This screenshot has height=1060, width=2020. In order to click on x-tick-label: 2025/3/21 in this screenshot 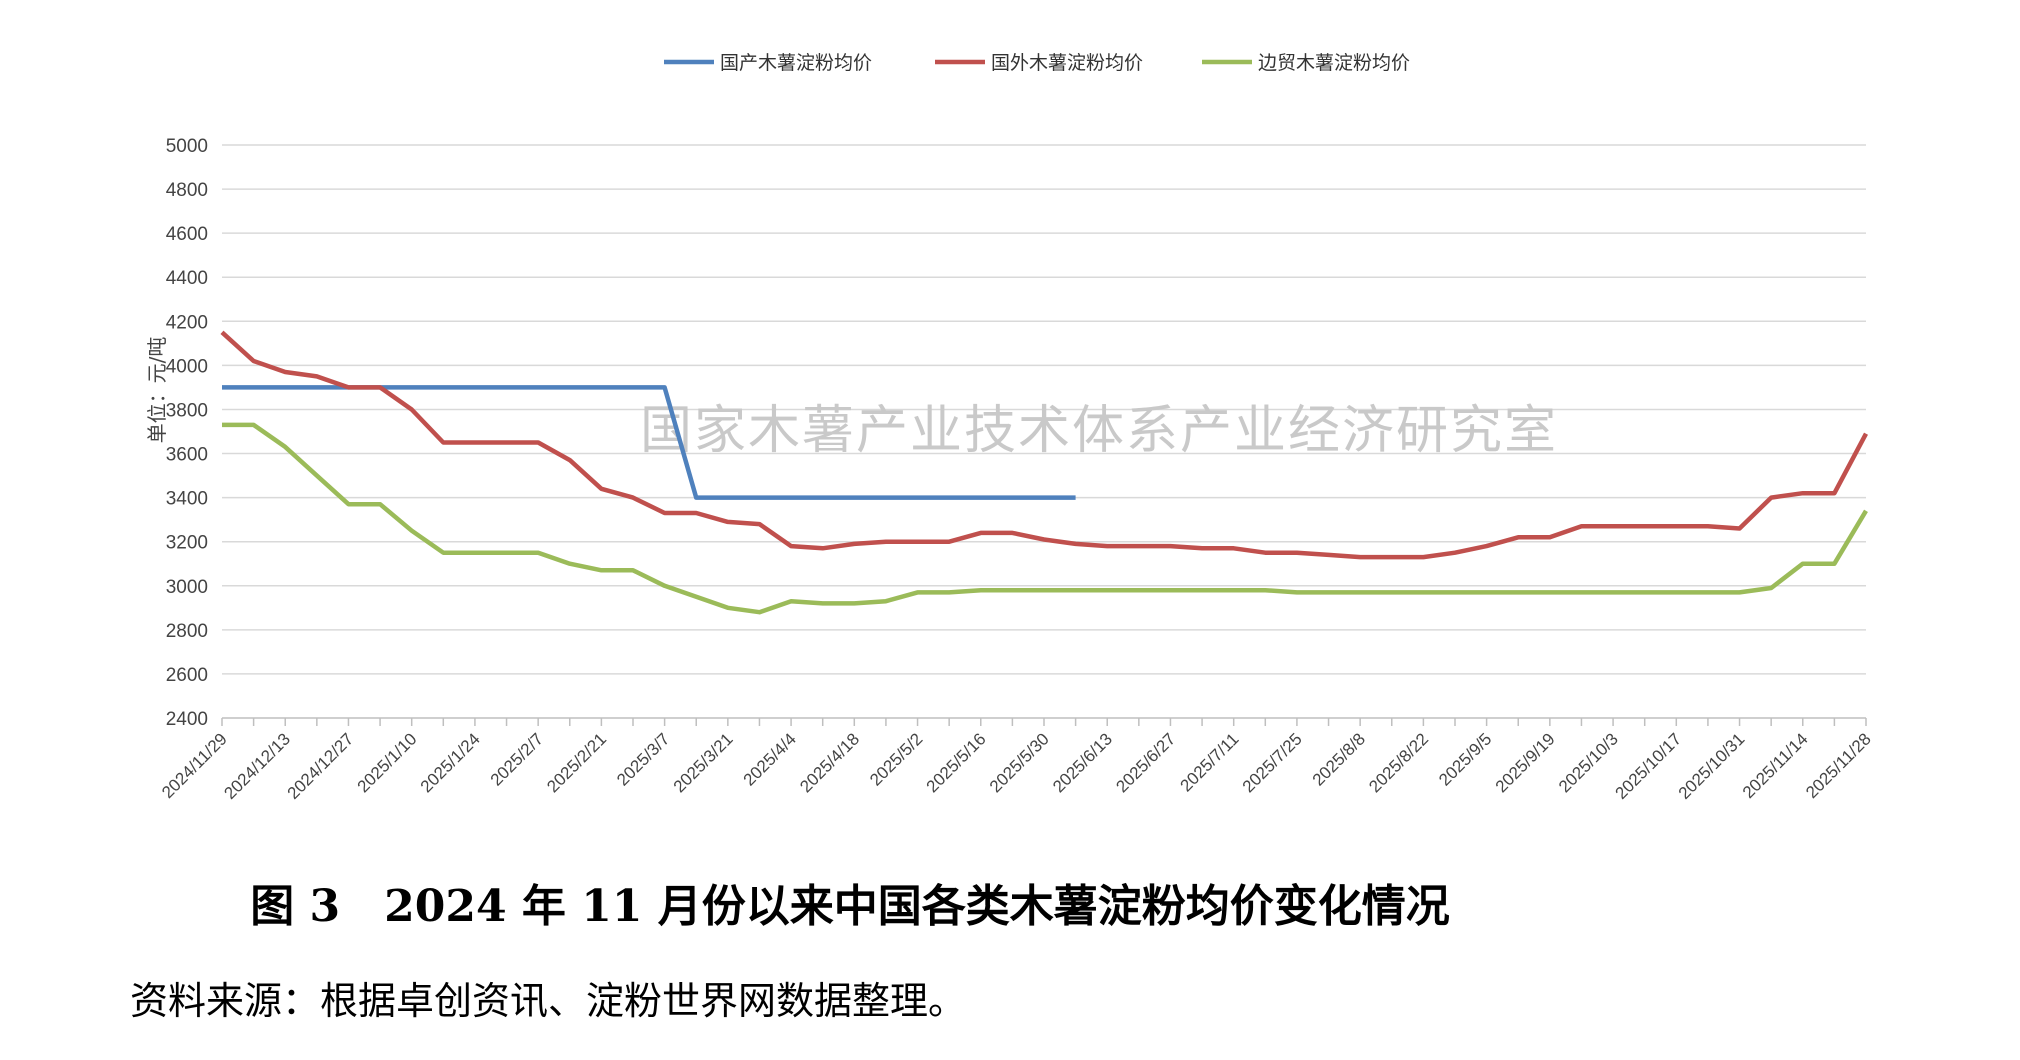, I will do `click(703, 762)`.